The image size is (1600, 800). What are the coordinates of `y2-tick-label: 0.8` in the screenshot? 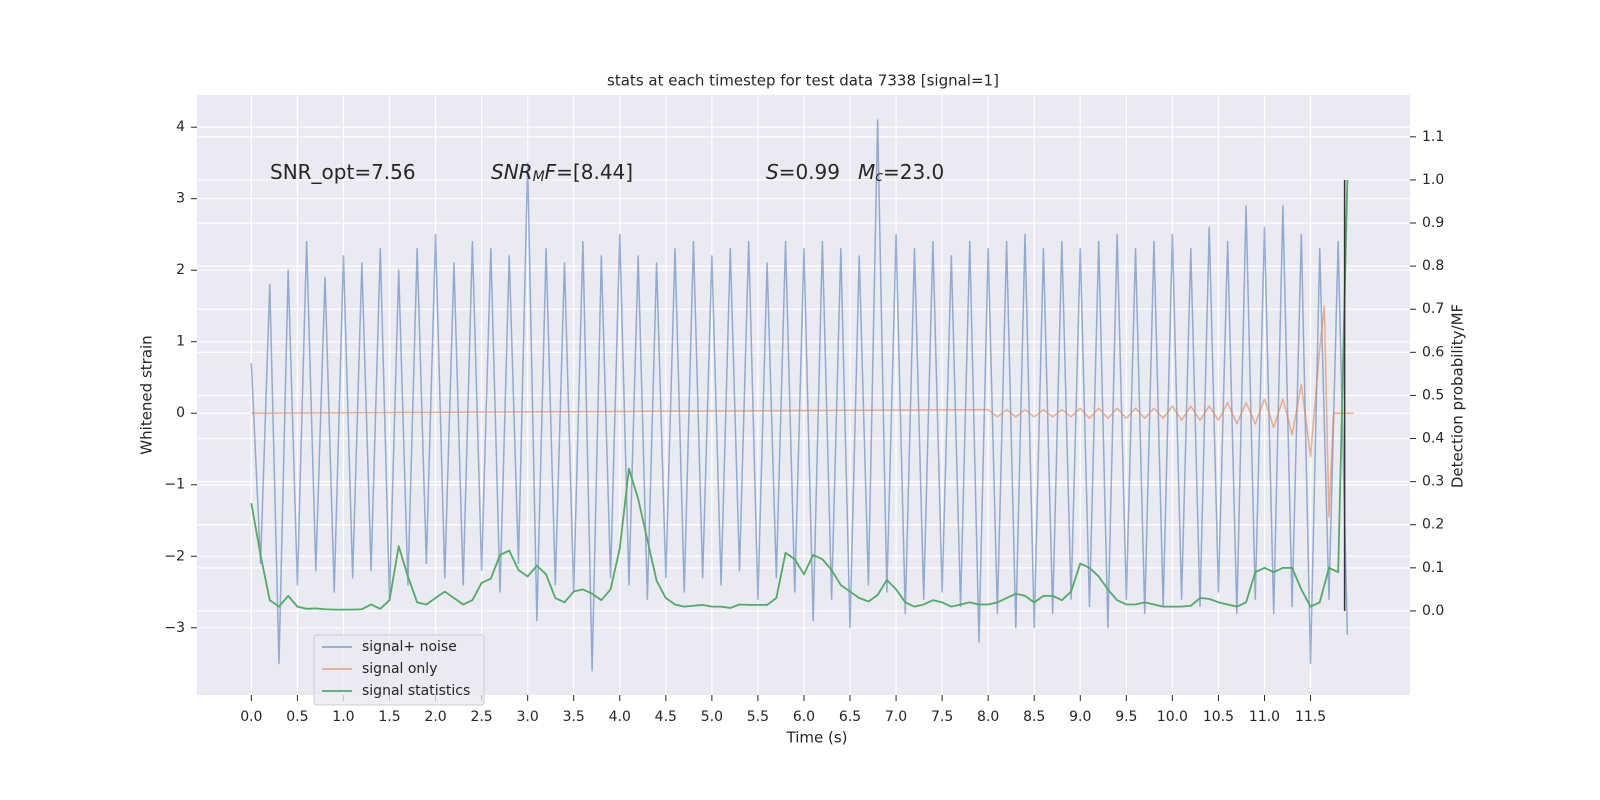 It's located at (1433, 266).